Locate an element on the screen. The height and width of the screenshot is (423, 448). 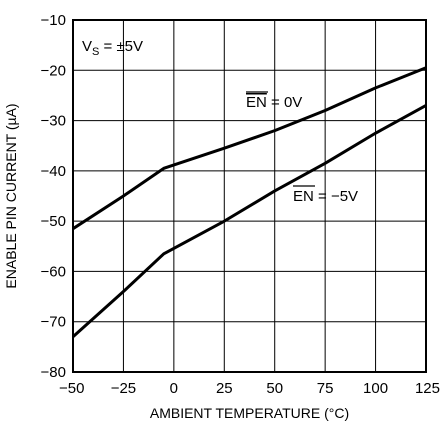
condition-subscript: S is located at coordinates (95, 52).